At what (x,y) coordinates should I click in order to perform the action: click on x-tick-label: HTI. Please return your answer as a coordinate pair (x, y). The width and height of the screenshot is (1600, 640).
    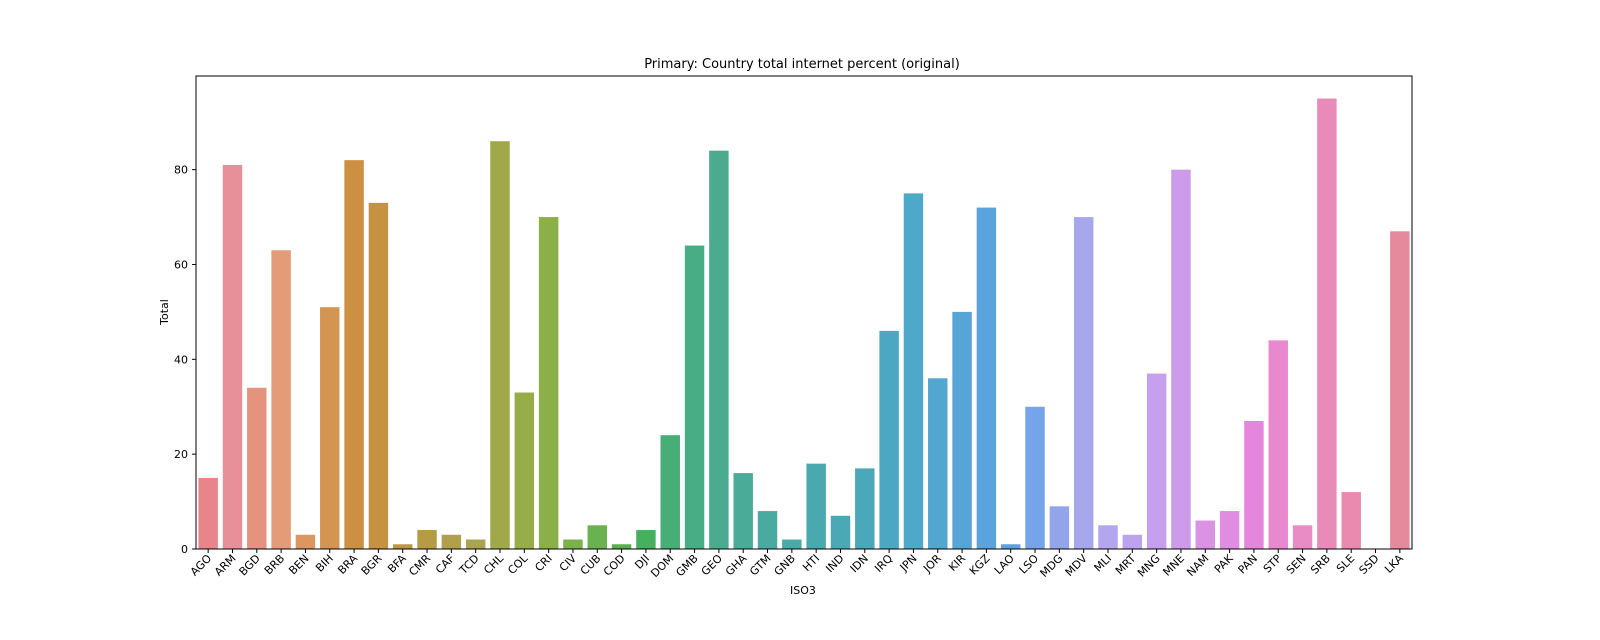
    Looking at the image, I should click on (811, 563).